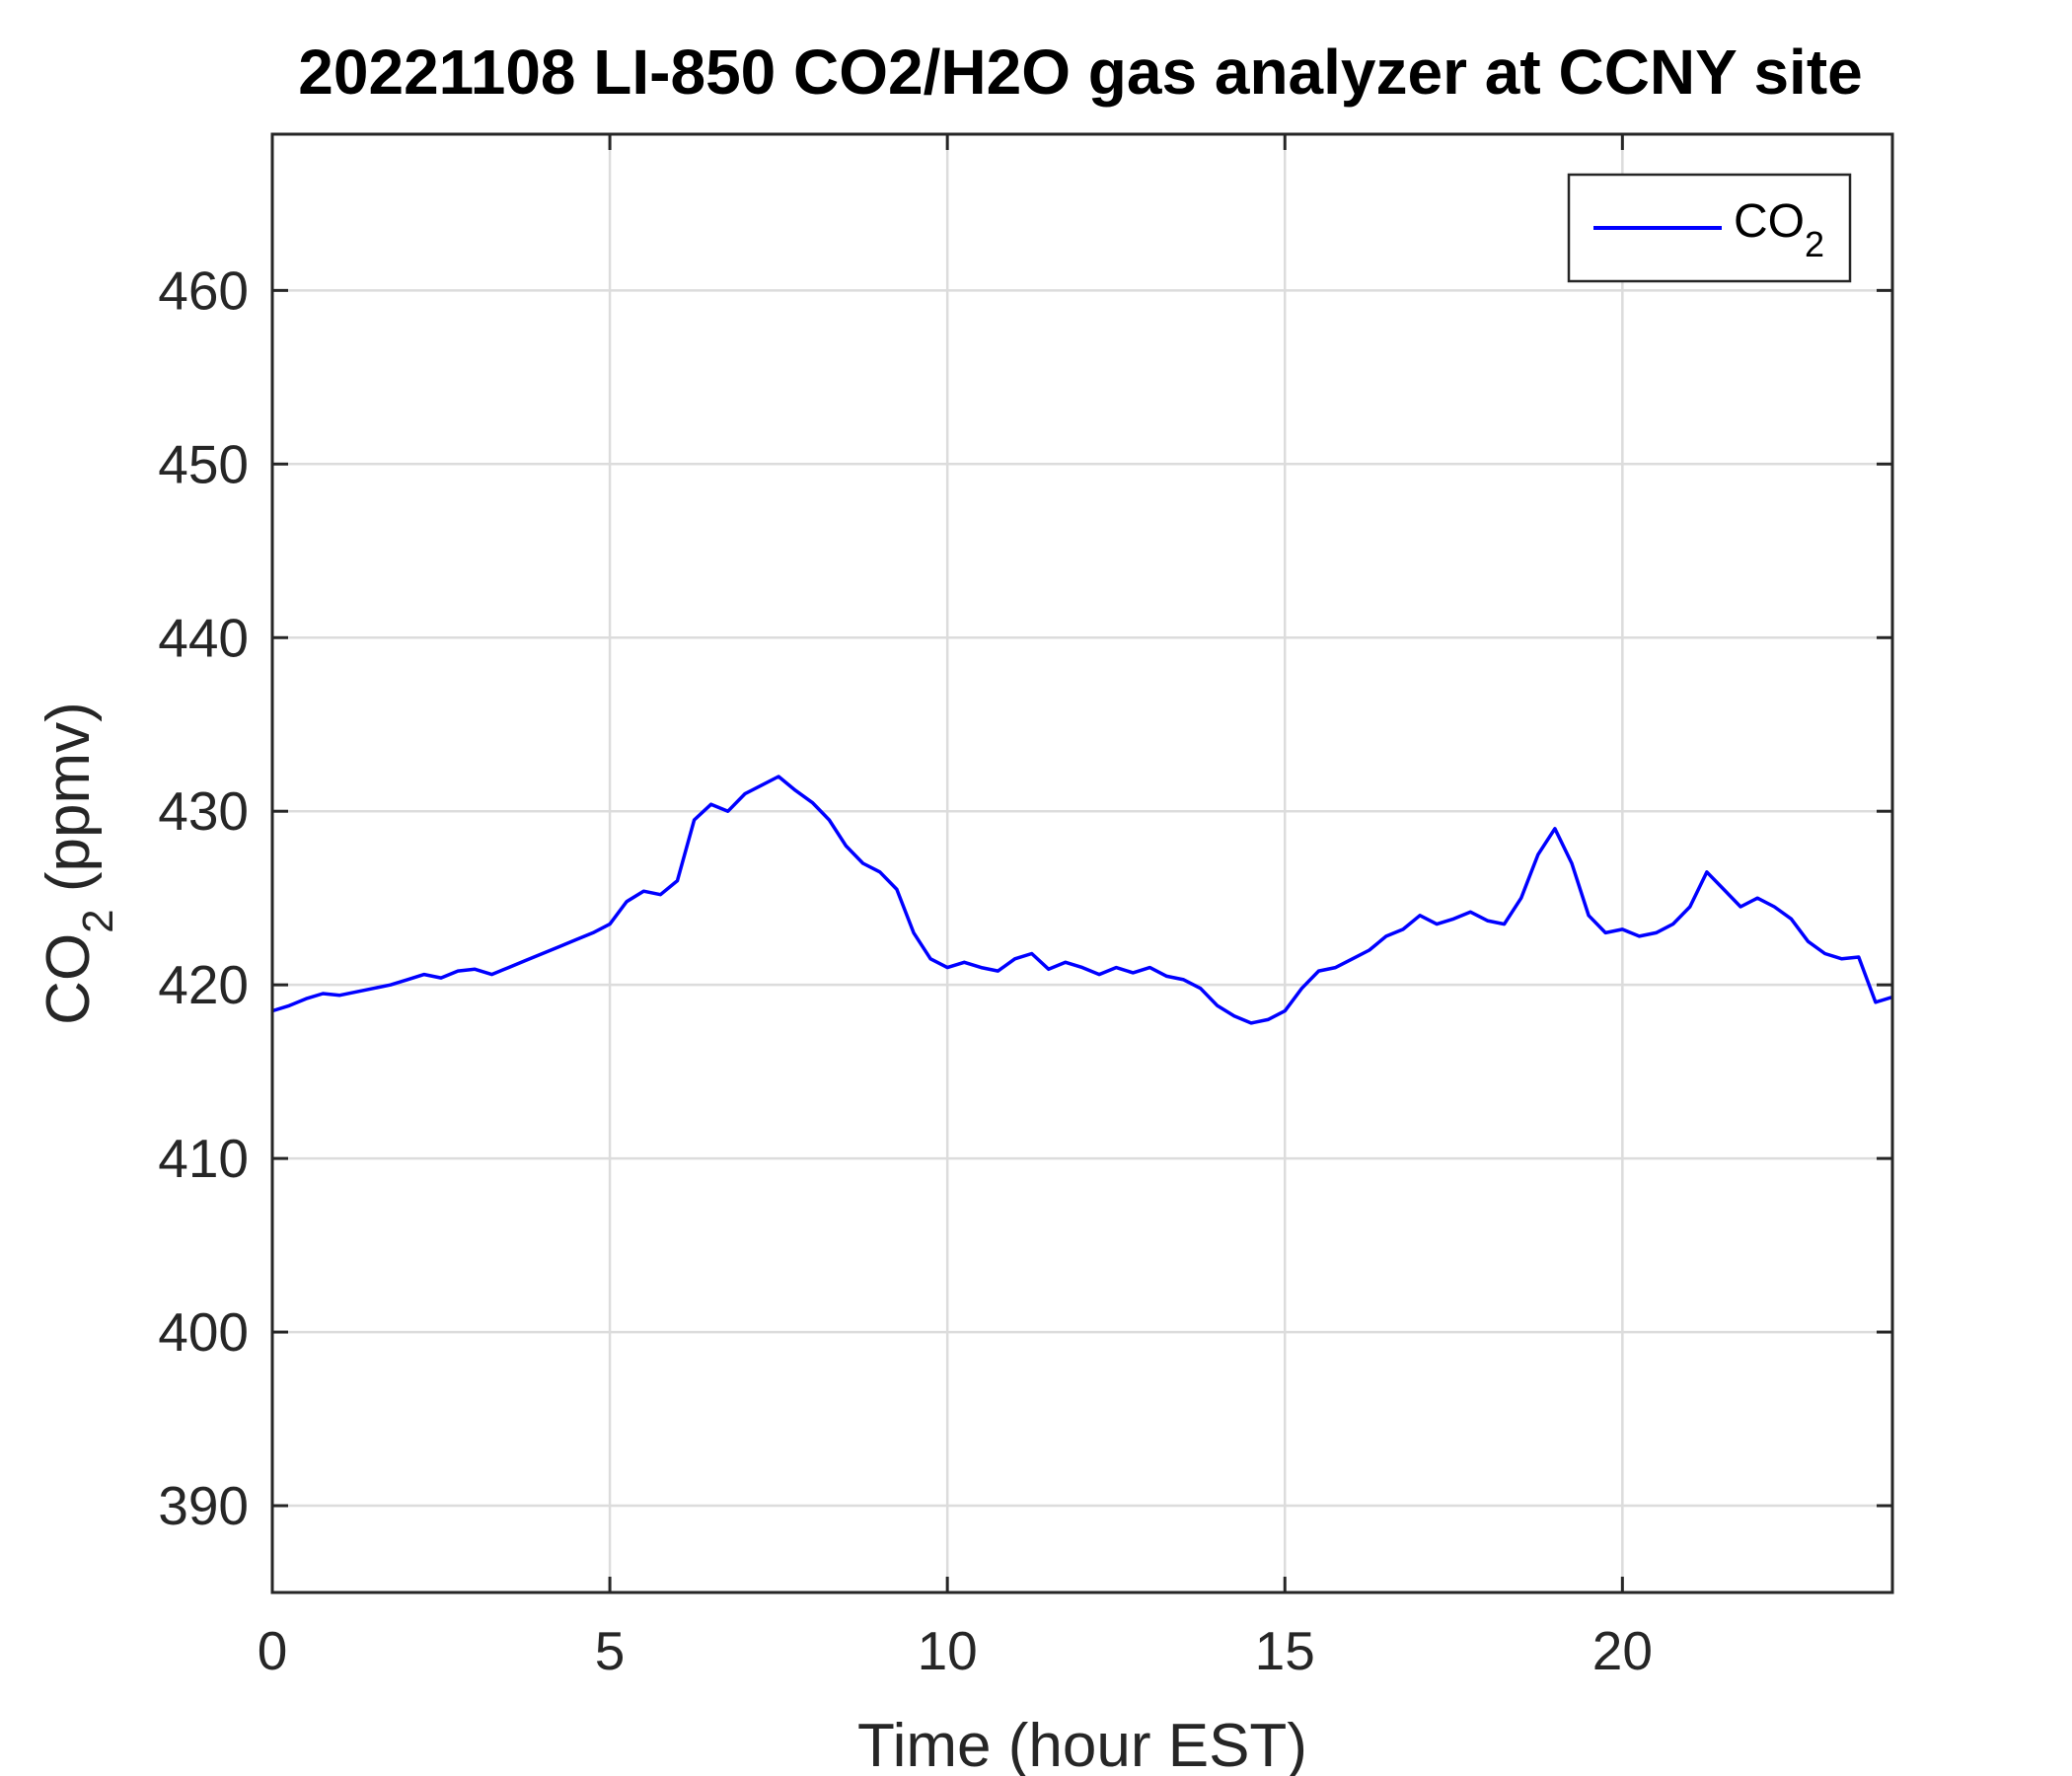  Describe the element at coordinates (204, 1158) in the screenshot. I see `y-tick-label: 410` at that location.